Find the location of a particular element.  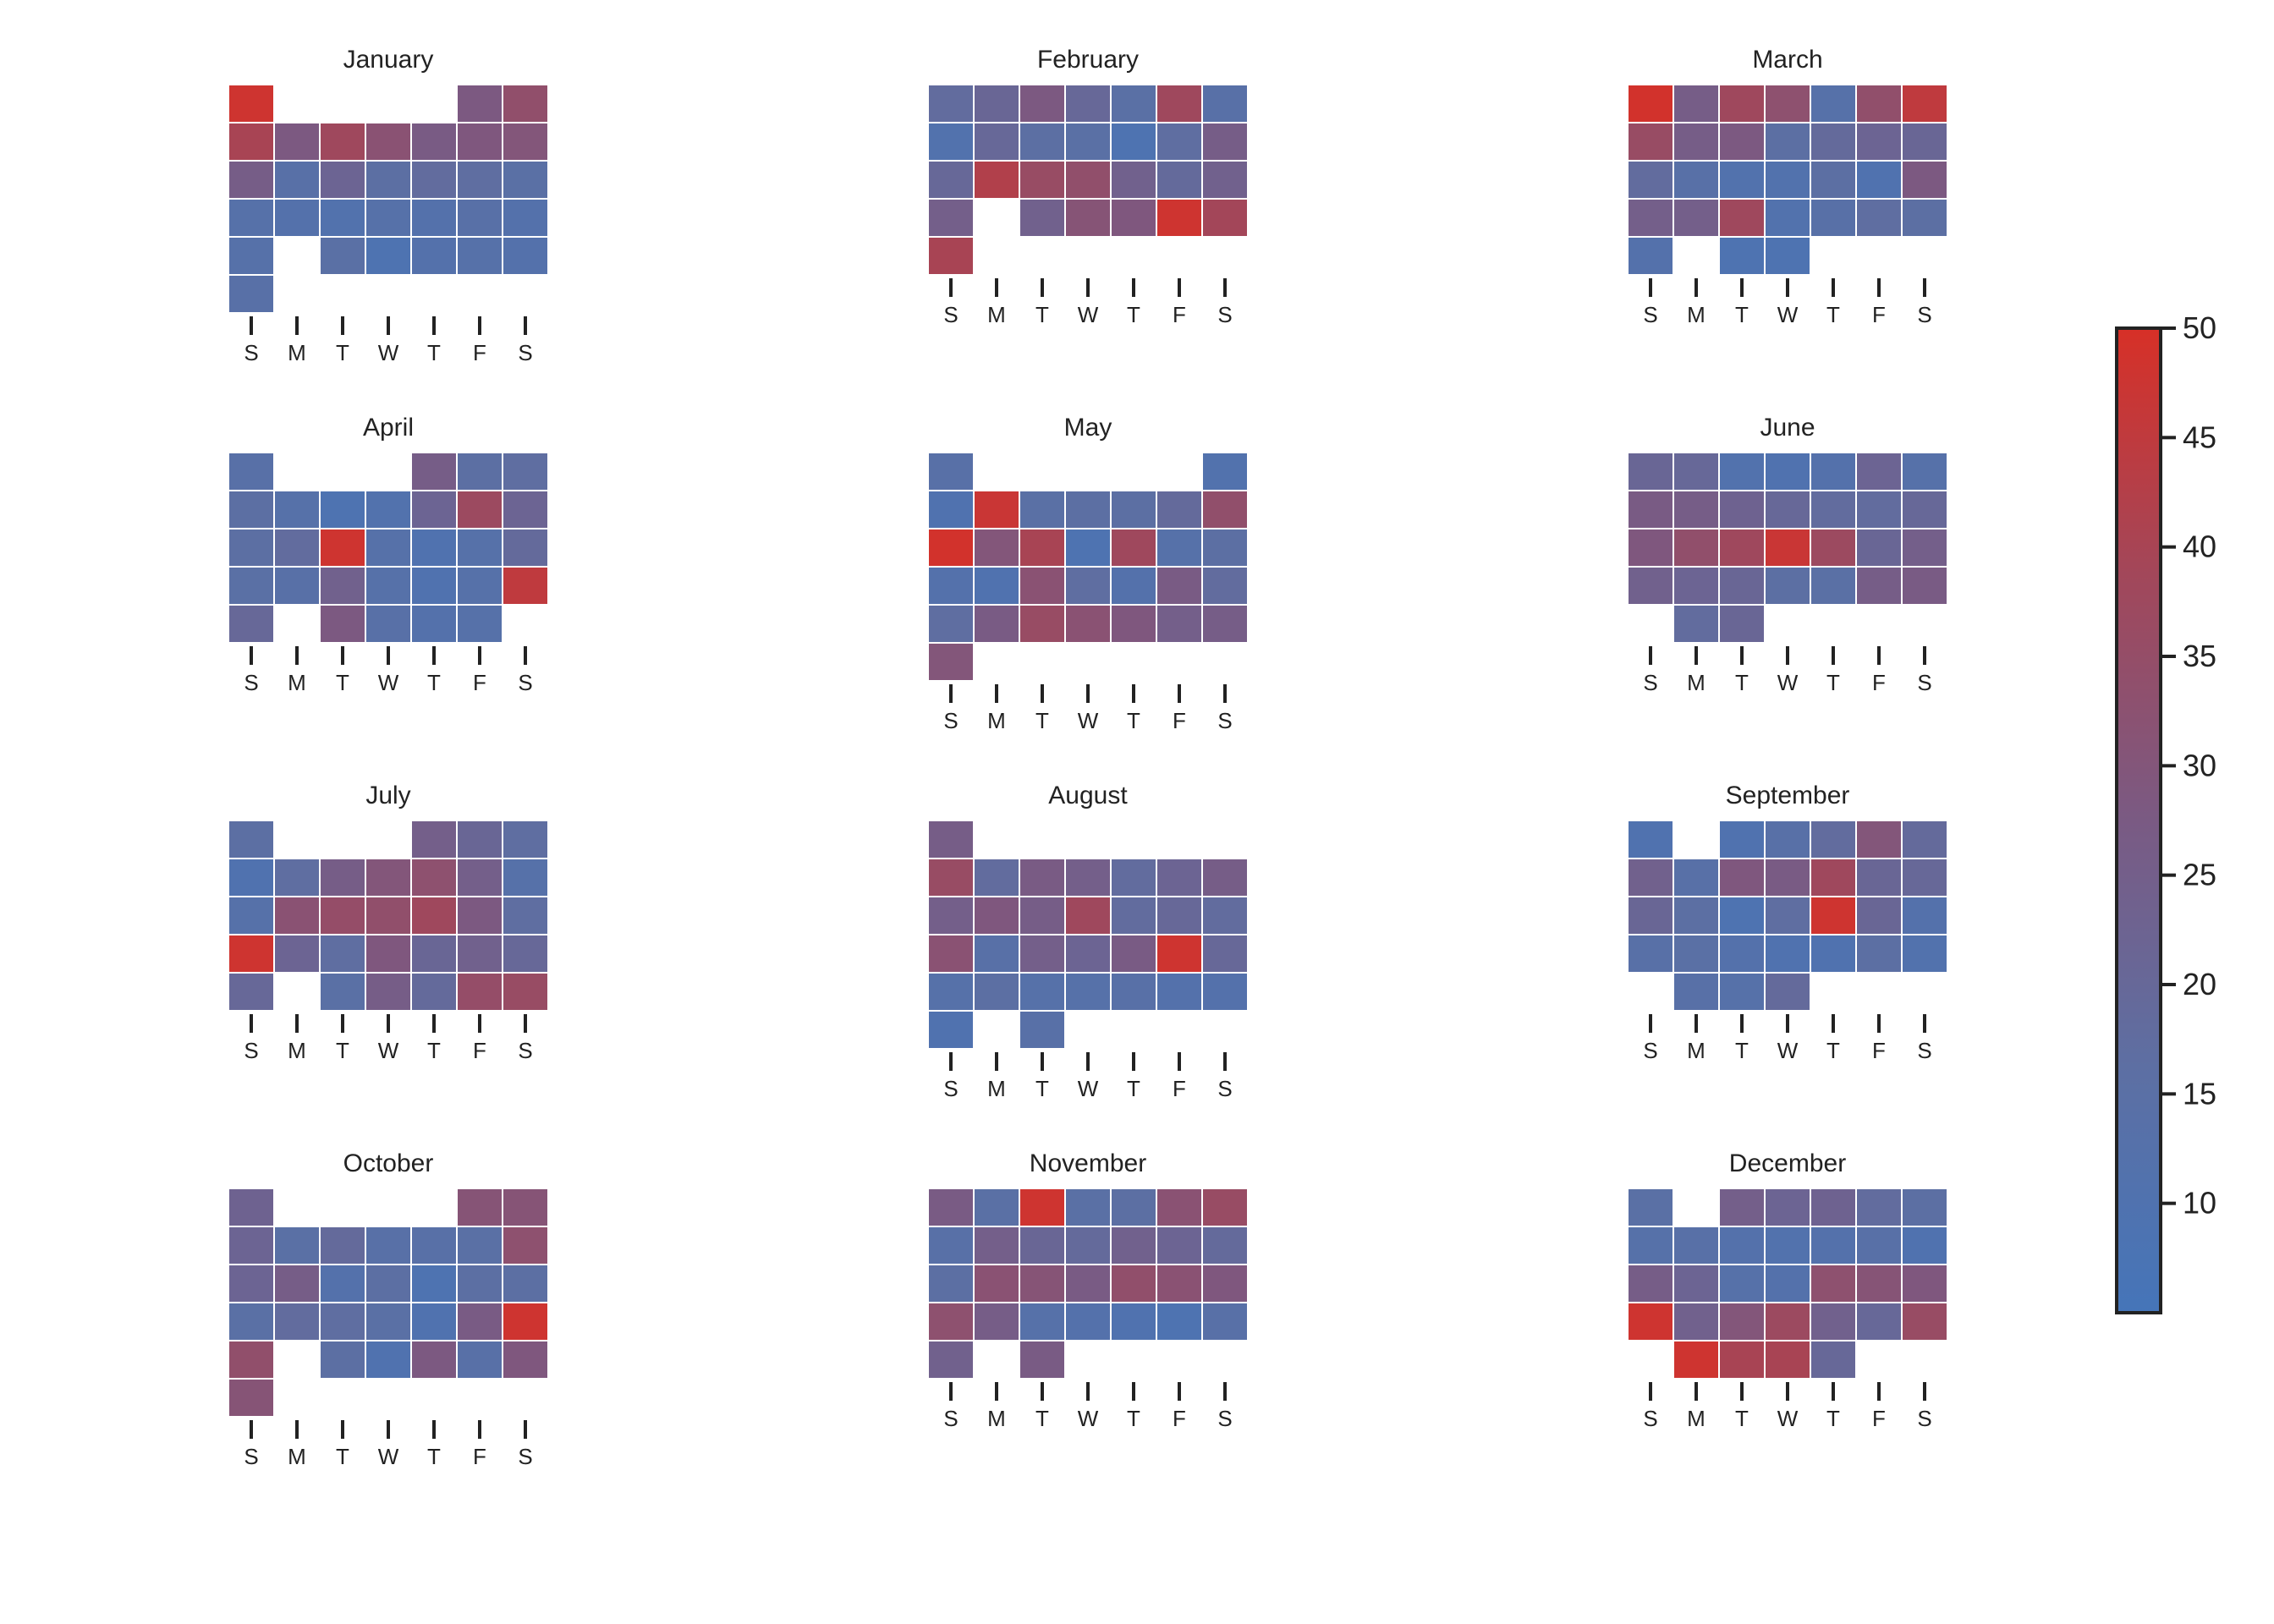

colorbar-tick-label: 15 is located at coordinates (2199, 1094).